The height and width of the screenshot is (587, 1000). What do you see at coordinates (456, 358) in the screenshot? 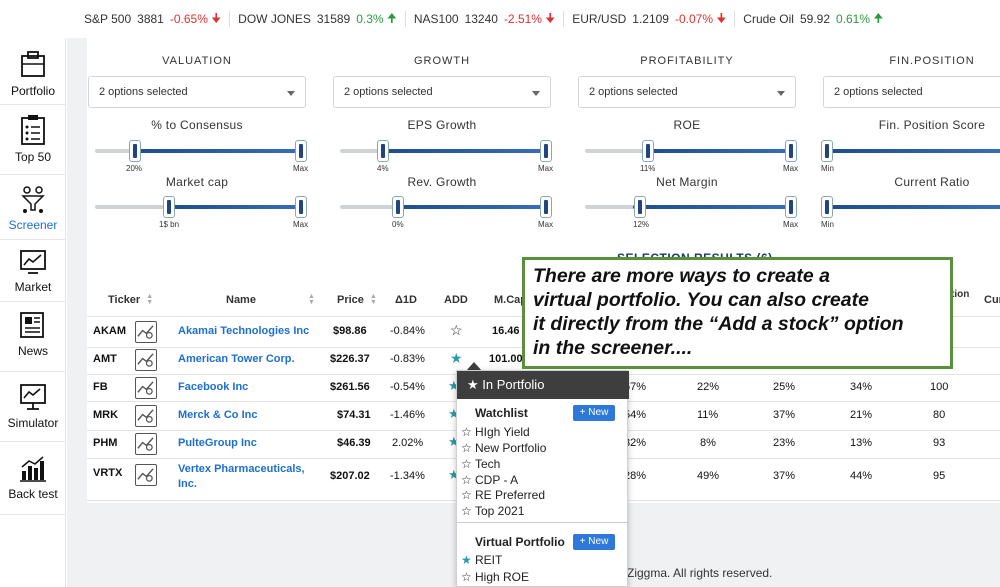
I see `add-star-filled-icon: ★` at bounding box center [456, 358].